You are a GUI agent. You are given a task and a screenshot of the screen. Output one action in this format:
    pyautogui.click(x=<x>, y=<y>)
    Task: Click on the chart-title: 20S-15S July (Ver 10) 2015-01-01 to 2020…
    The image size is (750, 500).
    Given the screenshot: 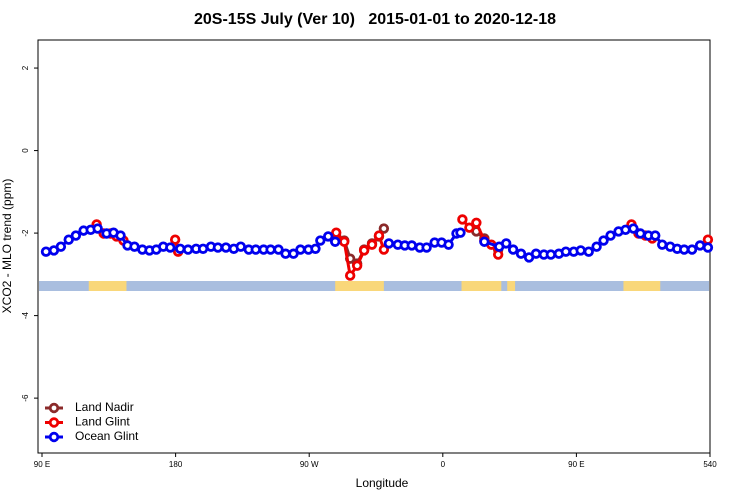 What is the action you would take?
    pyautogui.click(x=375, y=19)
    